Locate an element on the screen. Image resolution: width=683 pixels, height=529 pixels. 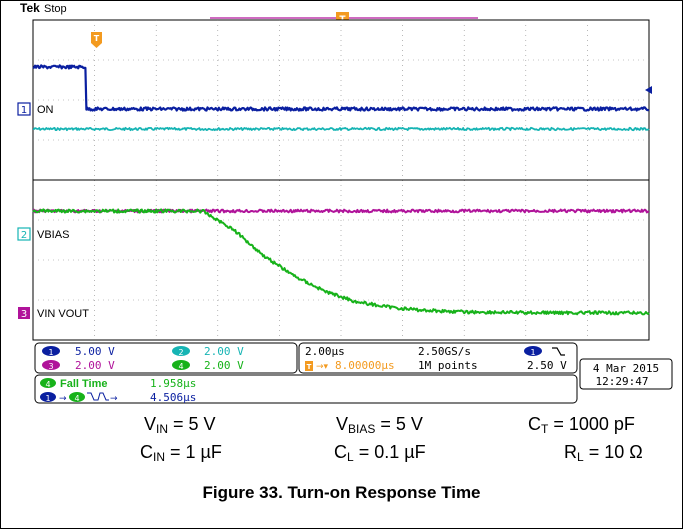
channel-scales-panel is located at coordinates (166, 358).